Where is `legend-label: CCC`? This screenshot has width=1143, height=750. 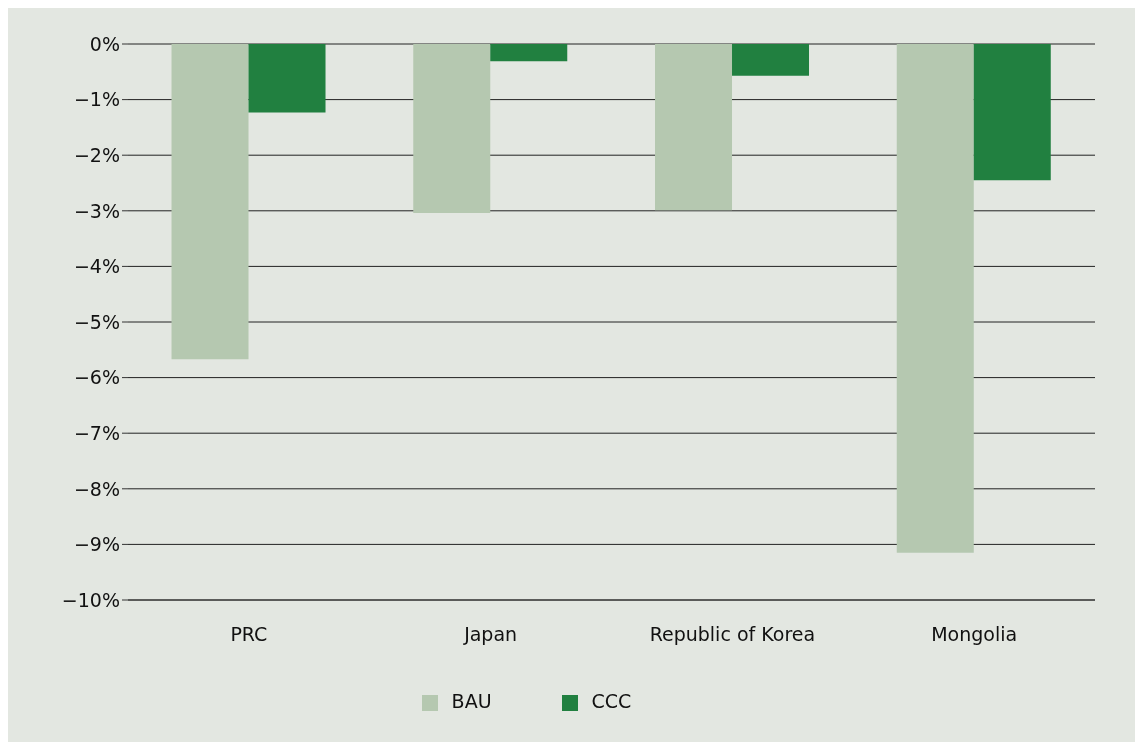 legend-label: CCC is located at coordinates (611, 701).